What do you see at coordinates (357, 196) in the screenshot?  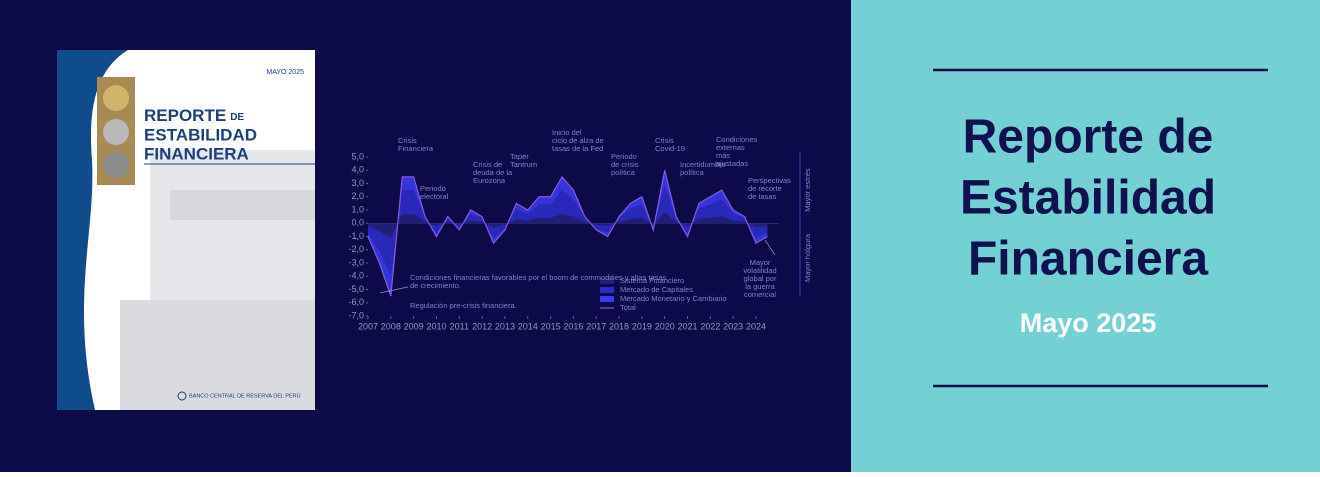 I see `y-tick-label: 2,0` at bounding box center [357, 196].